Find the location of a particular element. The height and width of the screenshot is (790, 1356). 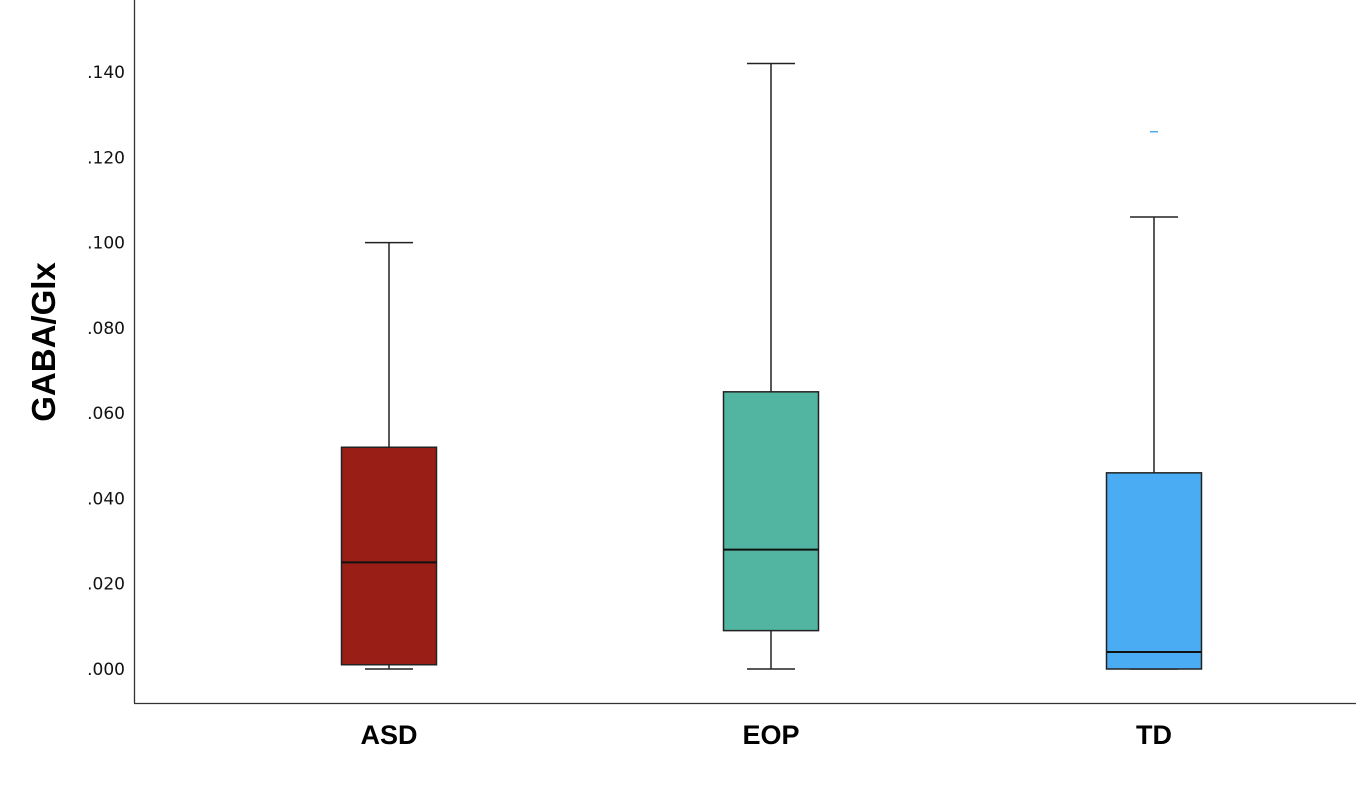

box-eop is located at coordinates (771, 366).